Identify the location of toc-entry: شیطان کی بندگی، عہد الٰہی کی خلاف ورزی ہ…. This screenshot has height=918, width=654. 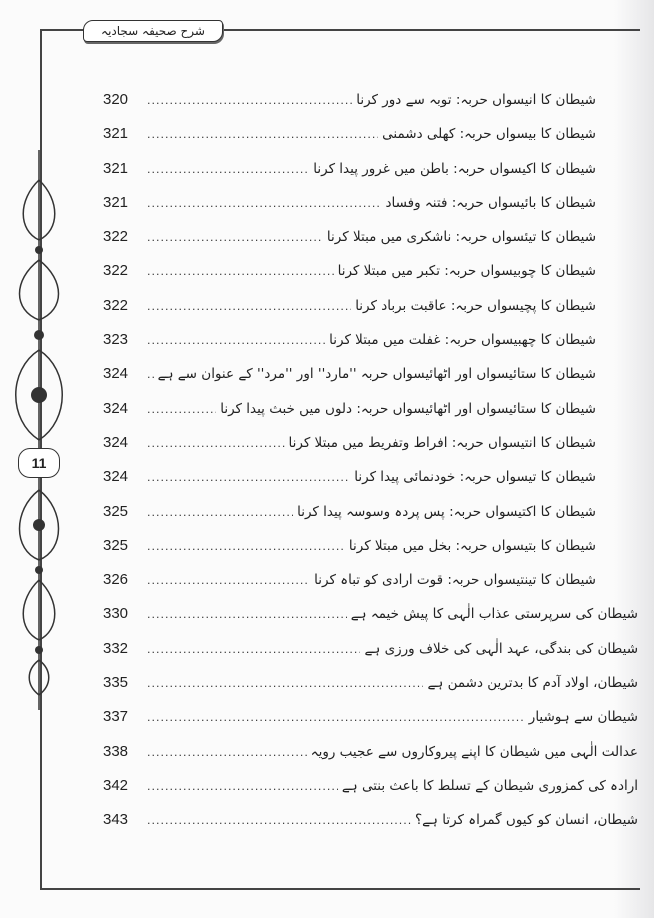
(370, 654).